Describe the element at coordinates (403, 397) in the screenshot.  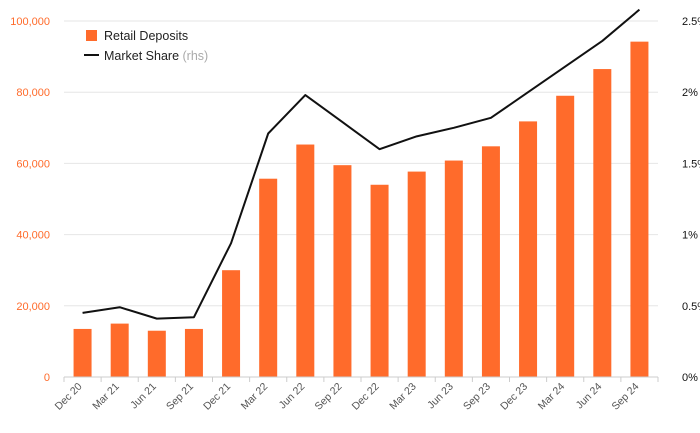
I see `x-tick-label: Mar 23` at that location.